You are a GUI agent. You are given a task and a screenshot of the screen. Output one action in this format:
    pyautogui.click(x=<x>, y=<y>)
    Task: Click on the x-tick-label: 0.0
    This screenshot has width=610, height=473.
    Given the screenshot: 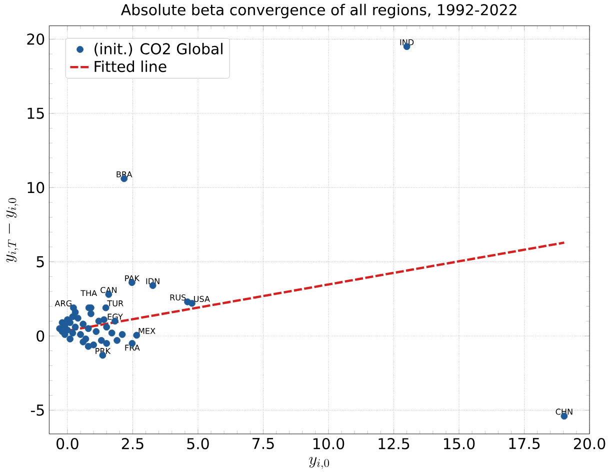 What is the action you would take?
    pyautogui.click(x=67, y=444)
    